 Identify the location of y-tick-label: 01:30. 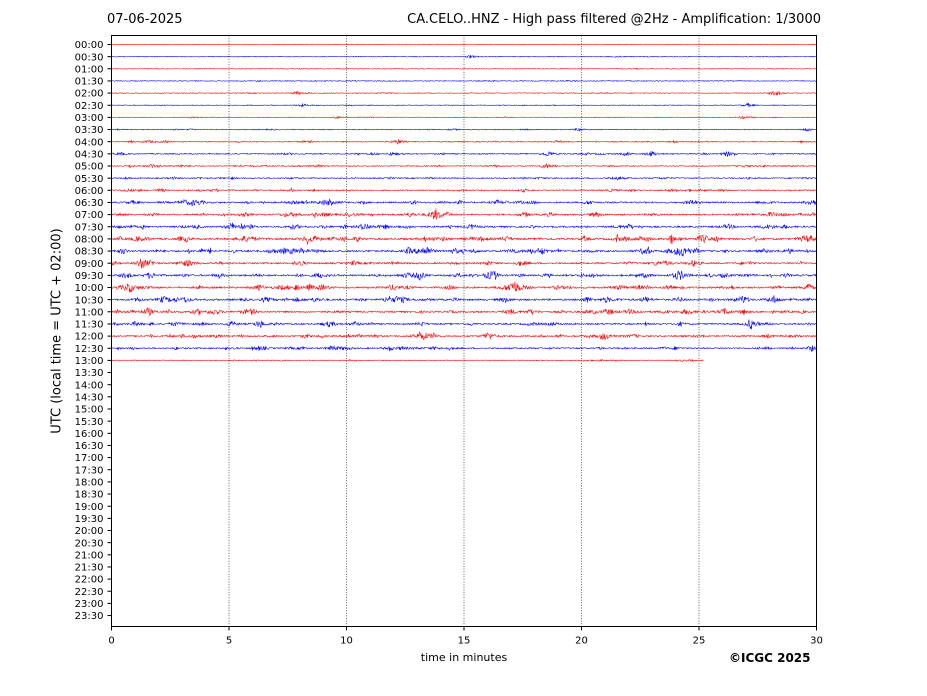
(89, 82).